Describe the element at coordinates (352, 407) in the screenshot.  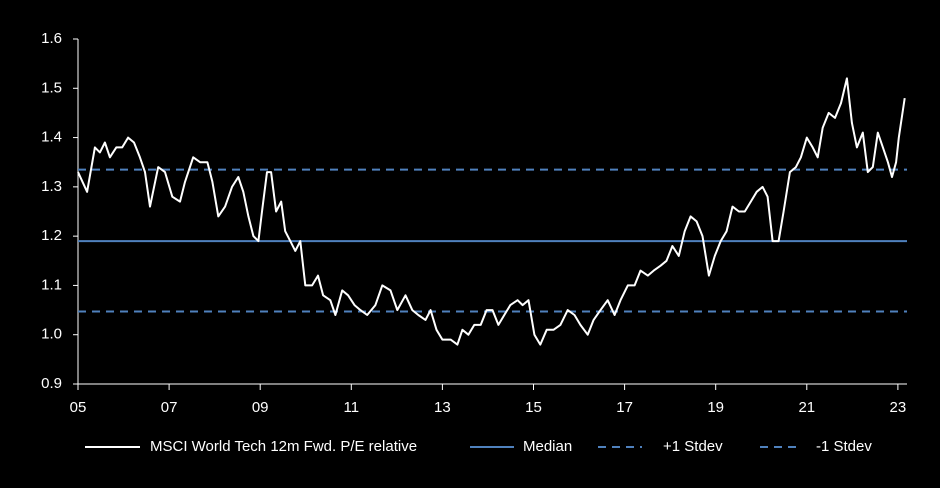
I see `x-tick-label: 11` at that location.